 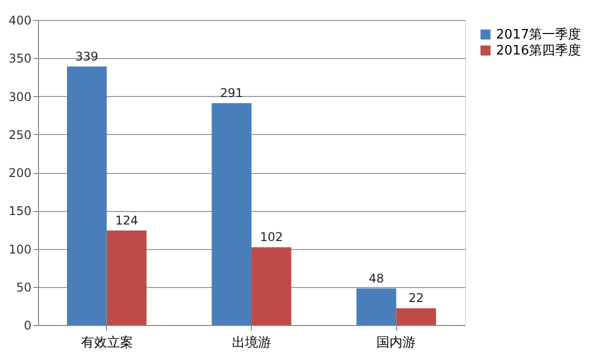 What do you see at coordinates (20, 135) in the screenshot?
I see `y-tick-label: 250` at bounding box center [20, 135].